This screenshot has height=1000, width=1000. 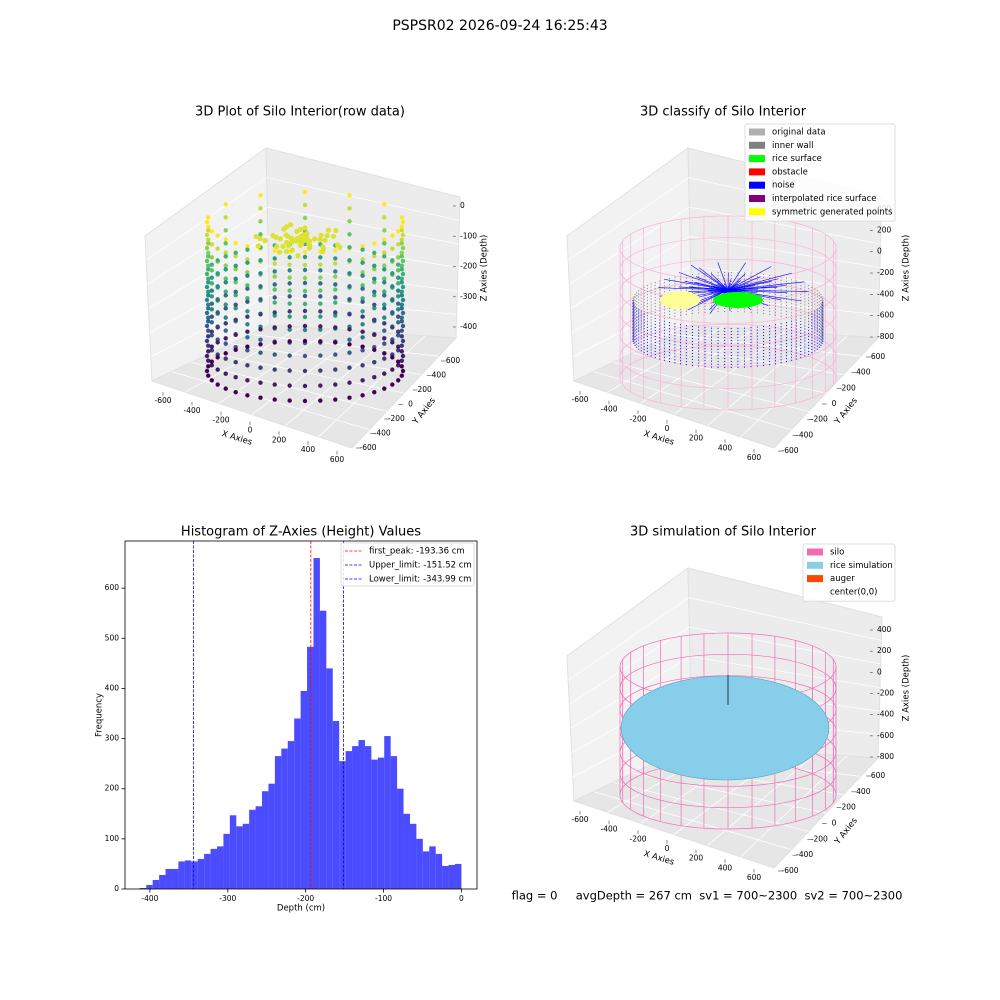 What do you see at coordinates (499, 26) in the screenshot?
I see `suptitle: PSPSR02 2026-09-24 16:25:43` at bounding box center [499, 26].